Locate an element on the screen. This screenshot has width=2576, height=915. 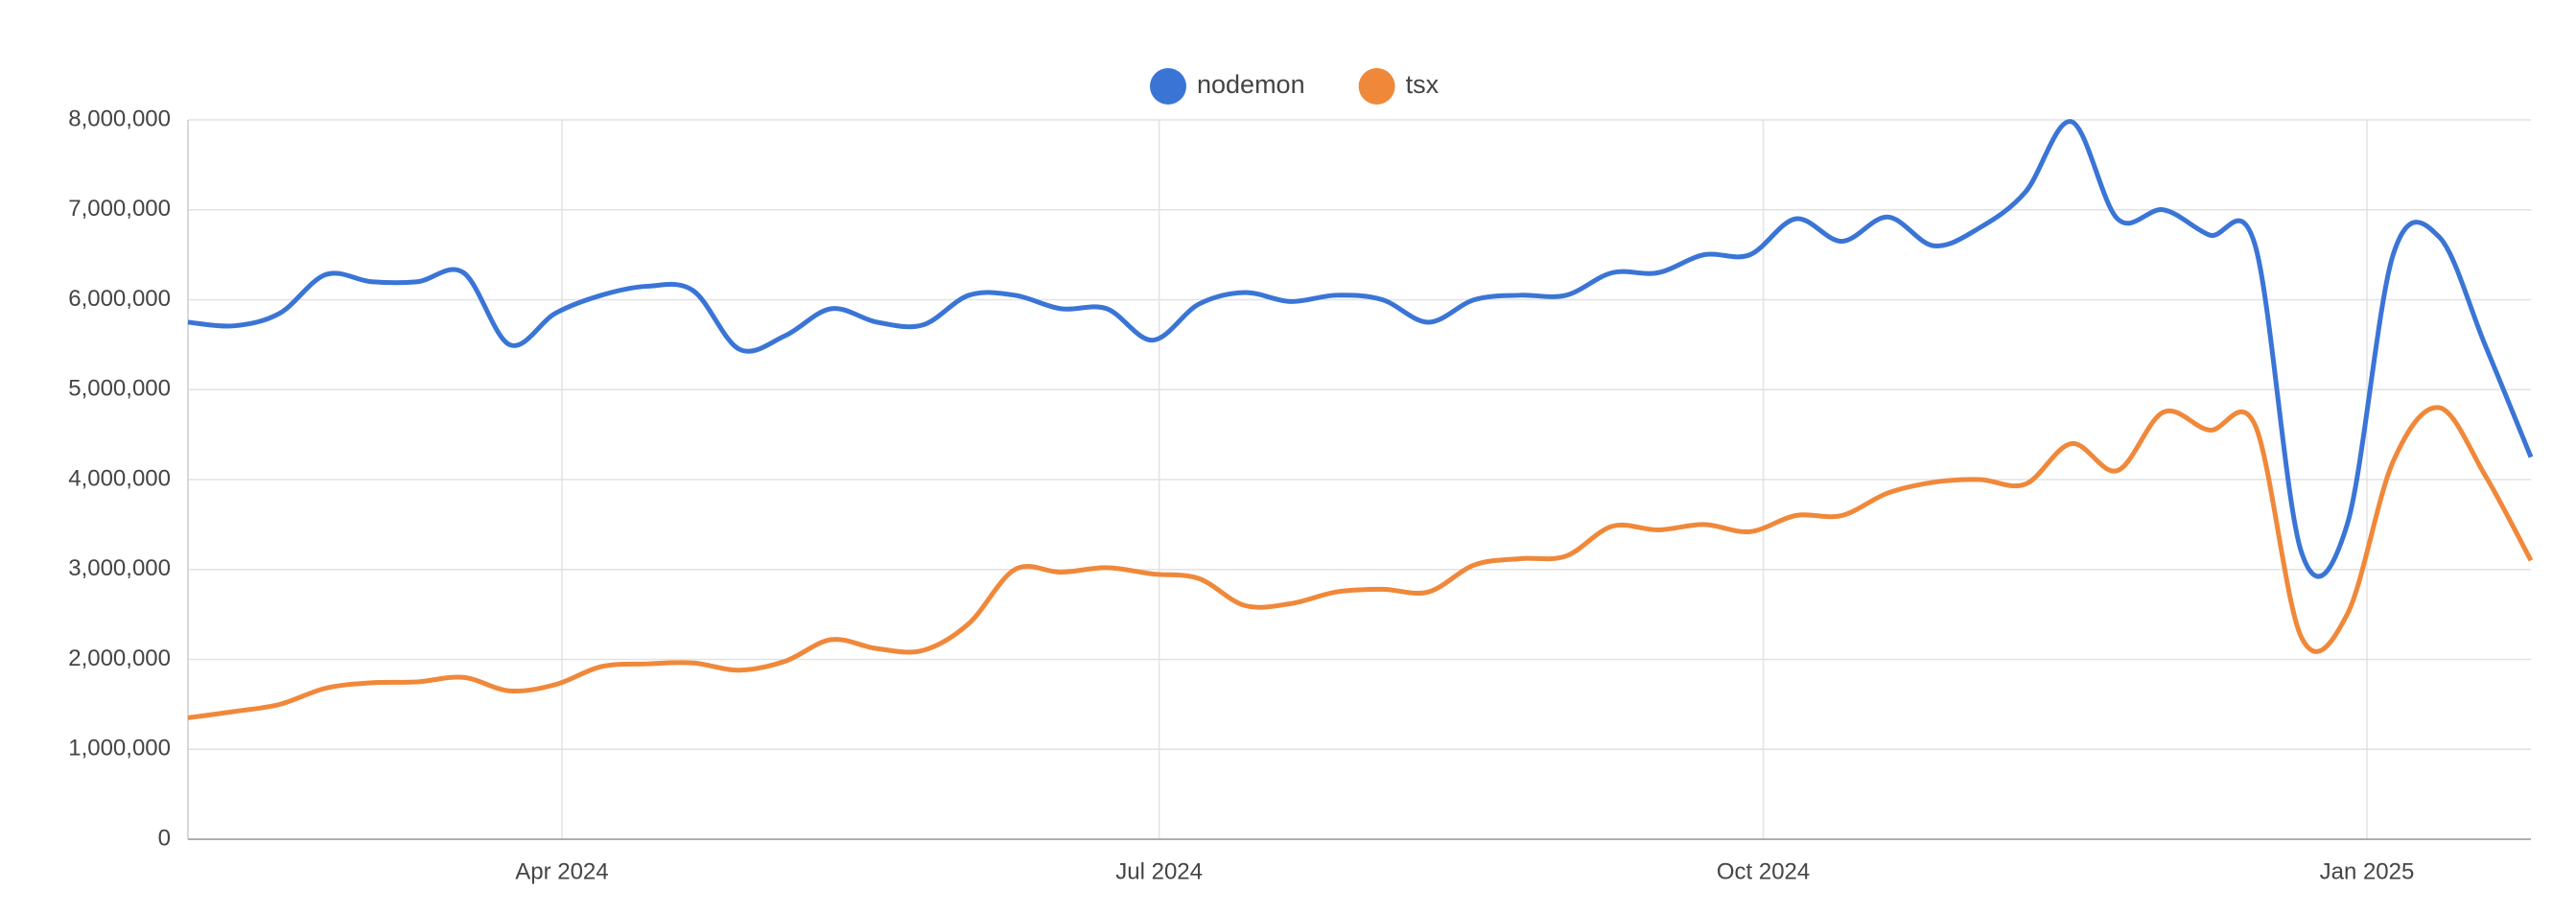
y-tick-label: 8,000,000 is located at coordinates (119, 118).